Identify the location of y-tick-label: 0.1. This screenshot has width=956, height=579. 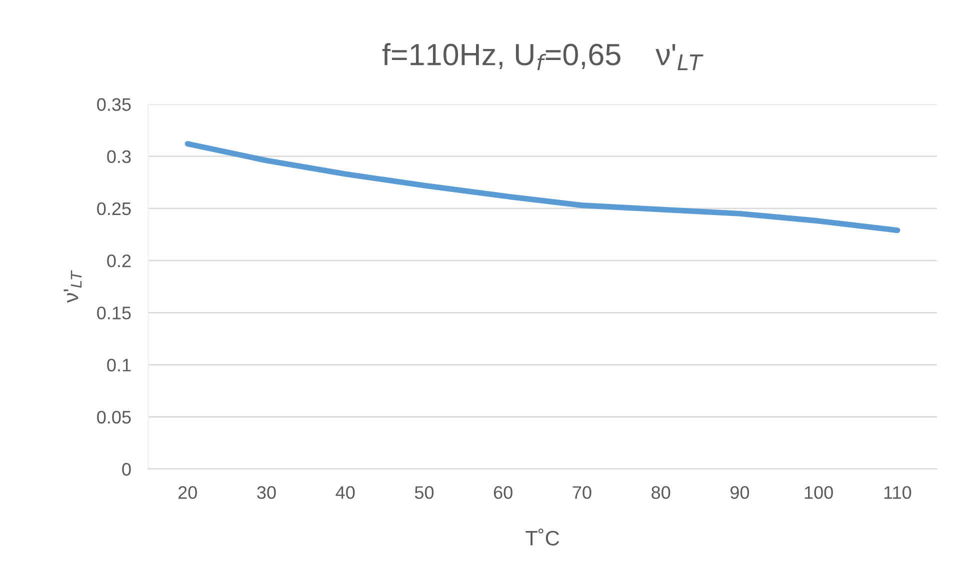
(119, 365).